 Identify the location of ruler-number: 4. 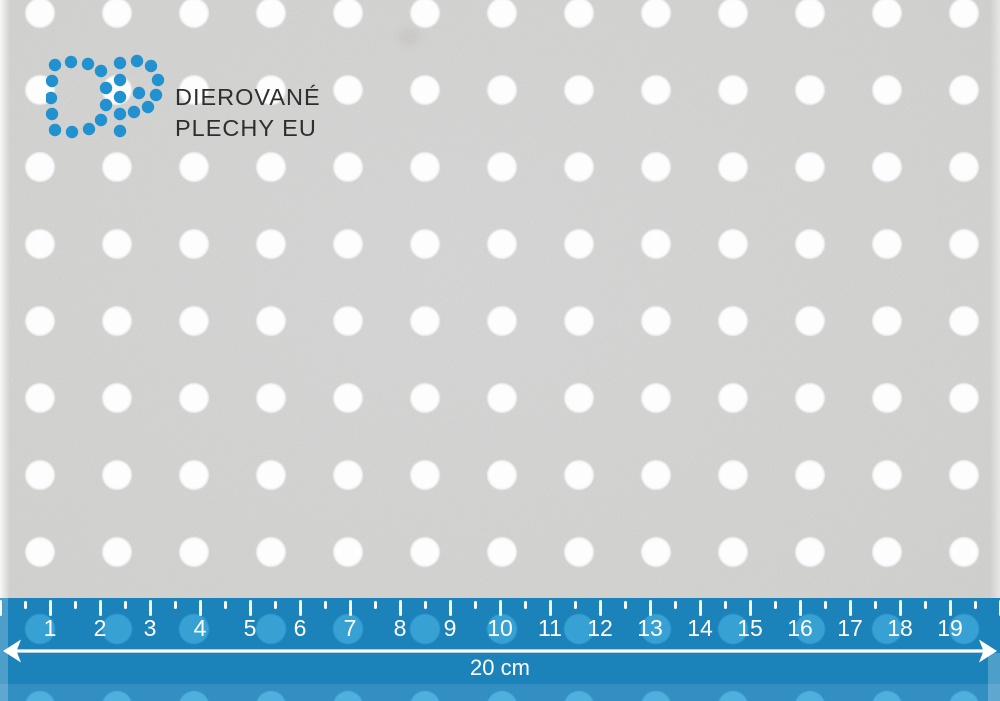
(200, 628).